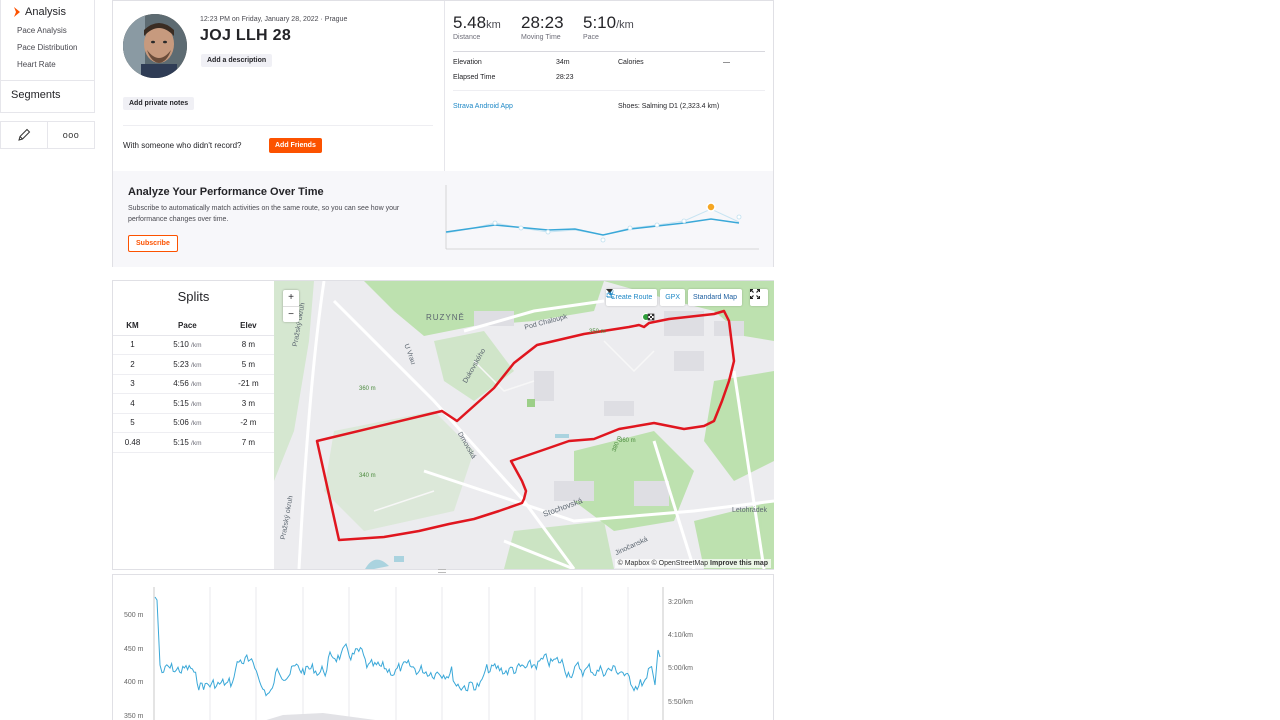 The height and width of the screenshot is (720, 1280). I want to click on y-tick-right: 5:00/km, so click(680, 668).